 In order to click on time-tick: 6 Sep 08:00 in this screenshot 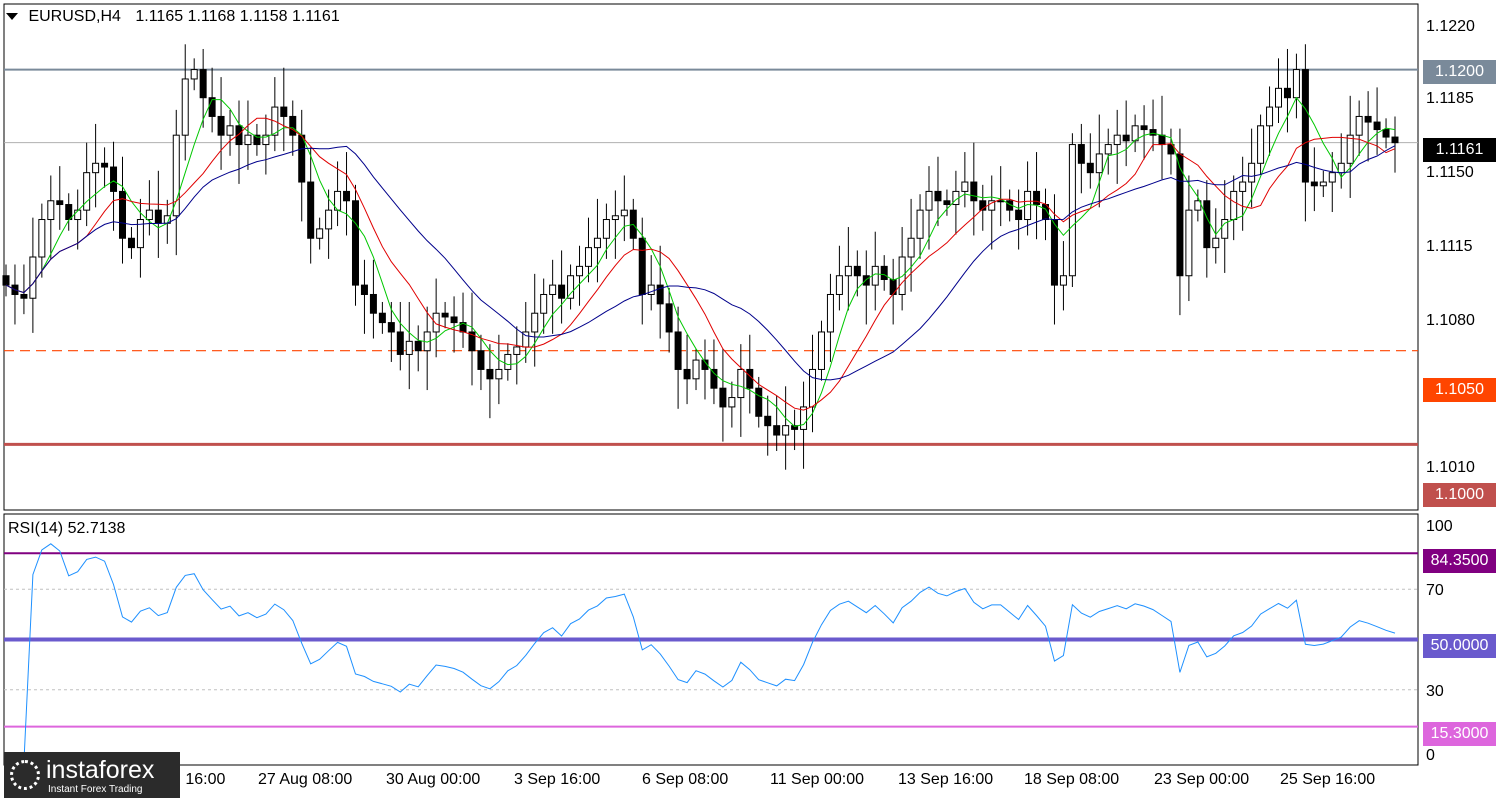, I will do `click(685, 779)`.